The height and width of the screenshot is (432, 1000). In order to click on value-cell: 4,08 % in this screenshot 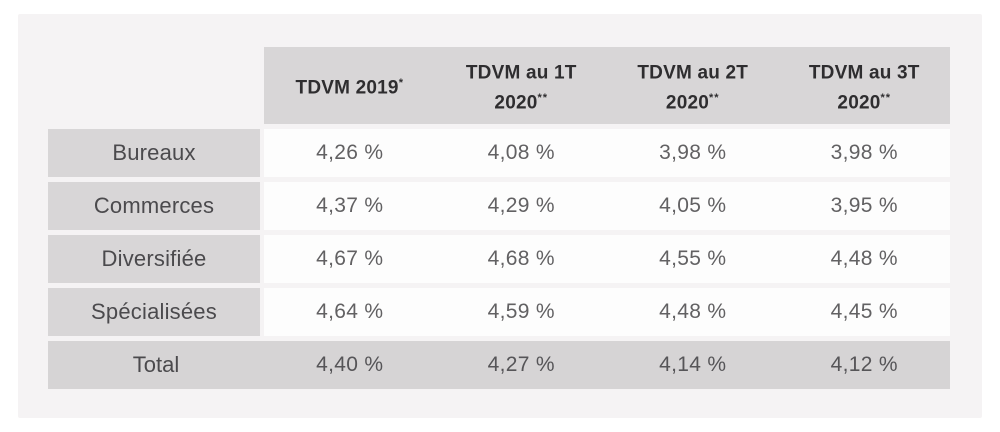, I will do `click(521, 153)`.